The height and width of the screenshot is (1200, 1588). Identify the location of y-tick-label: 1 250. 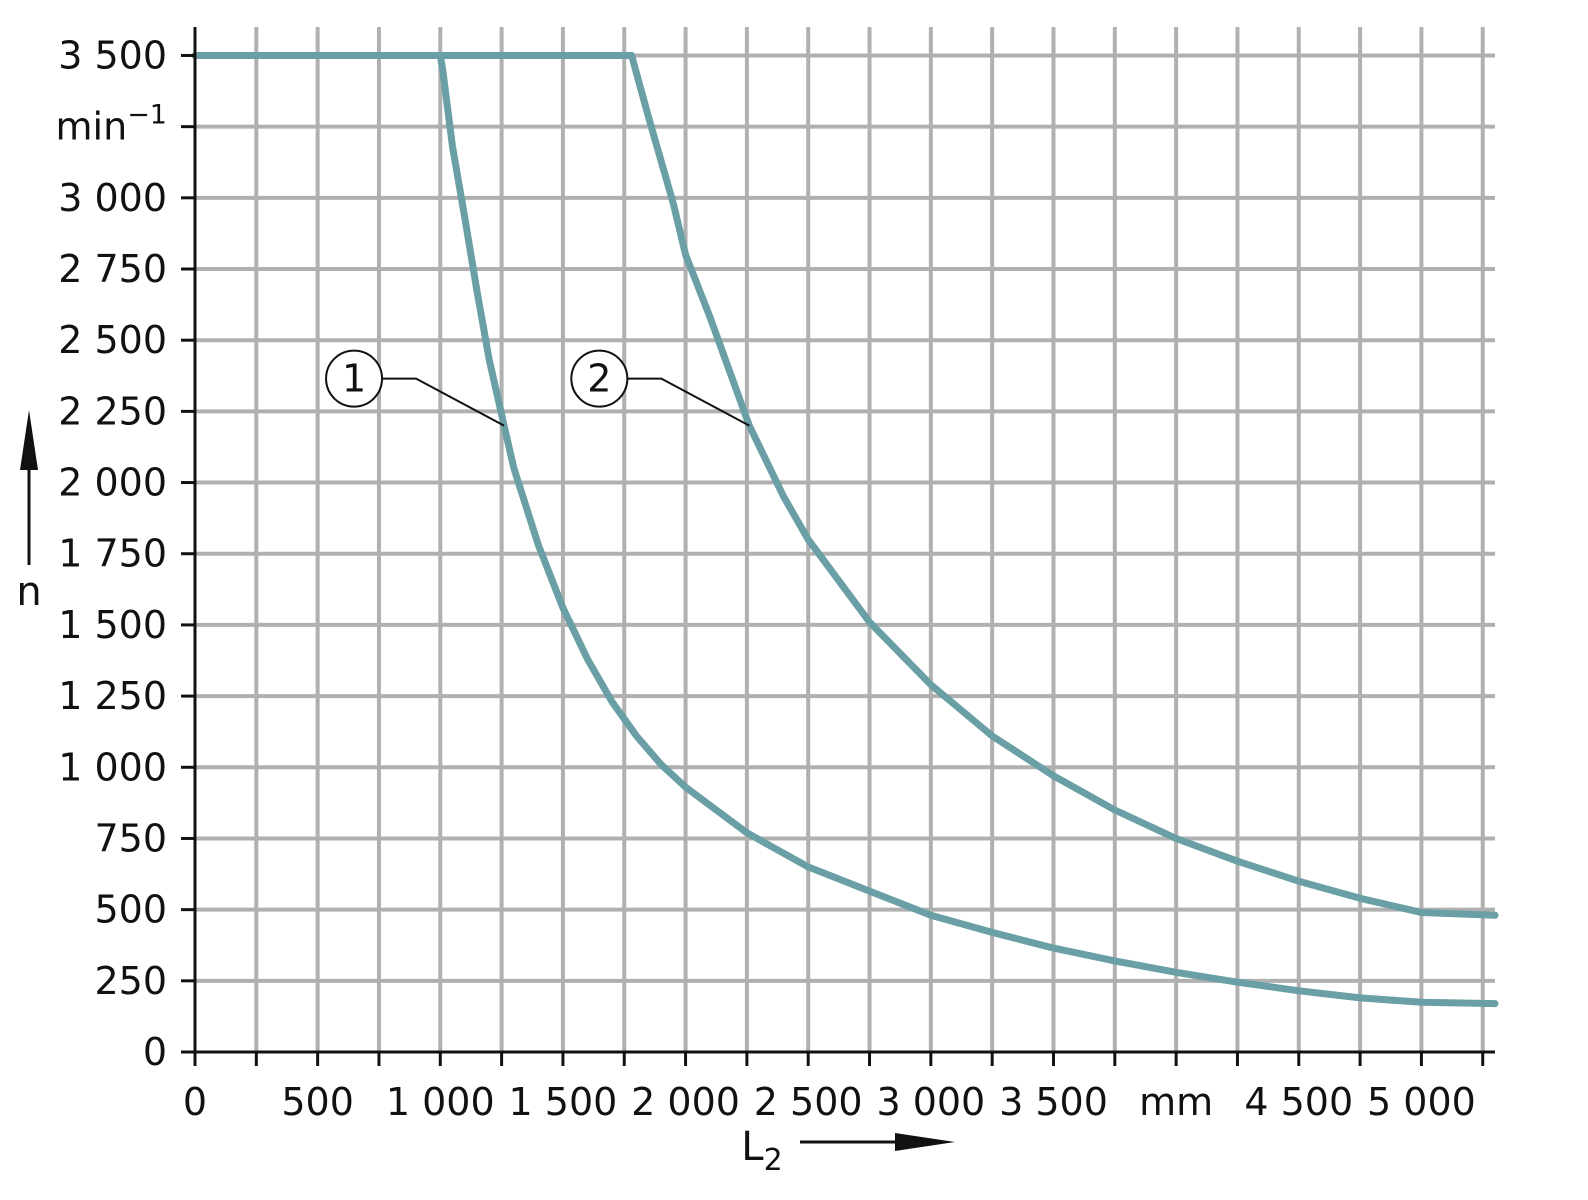
(112, 696).